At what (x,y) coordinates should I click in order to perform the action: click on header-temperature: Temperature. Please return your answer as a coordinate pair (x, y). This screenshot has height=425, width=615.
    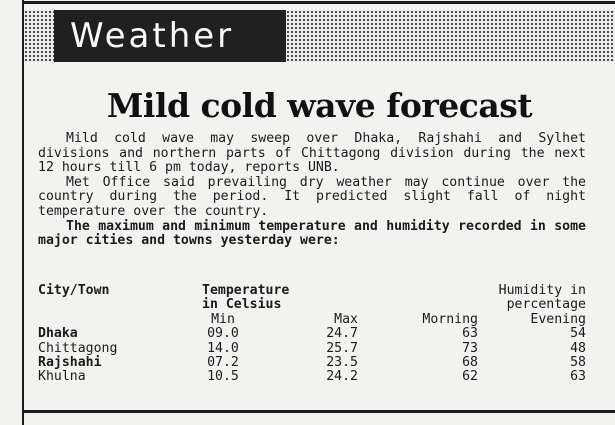
    Looking at the image, I should click on (246, 290).